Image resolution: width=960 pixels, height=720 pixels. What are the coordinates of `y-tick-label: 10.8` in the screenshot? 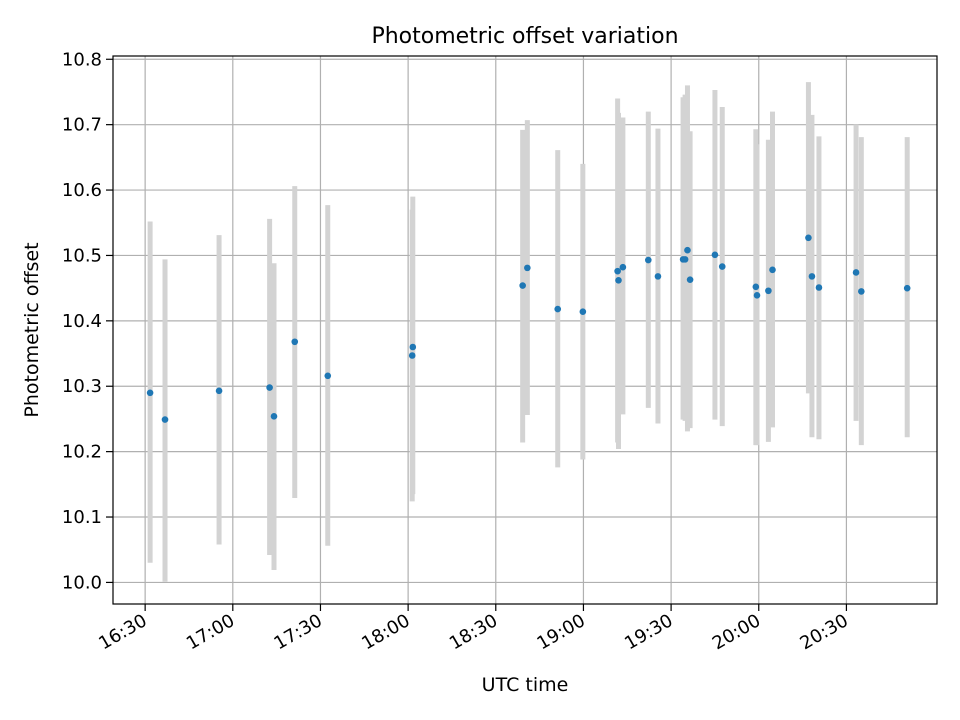 It's located at (82, 59).